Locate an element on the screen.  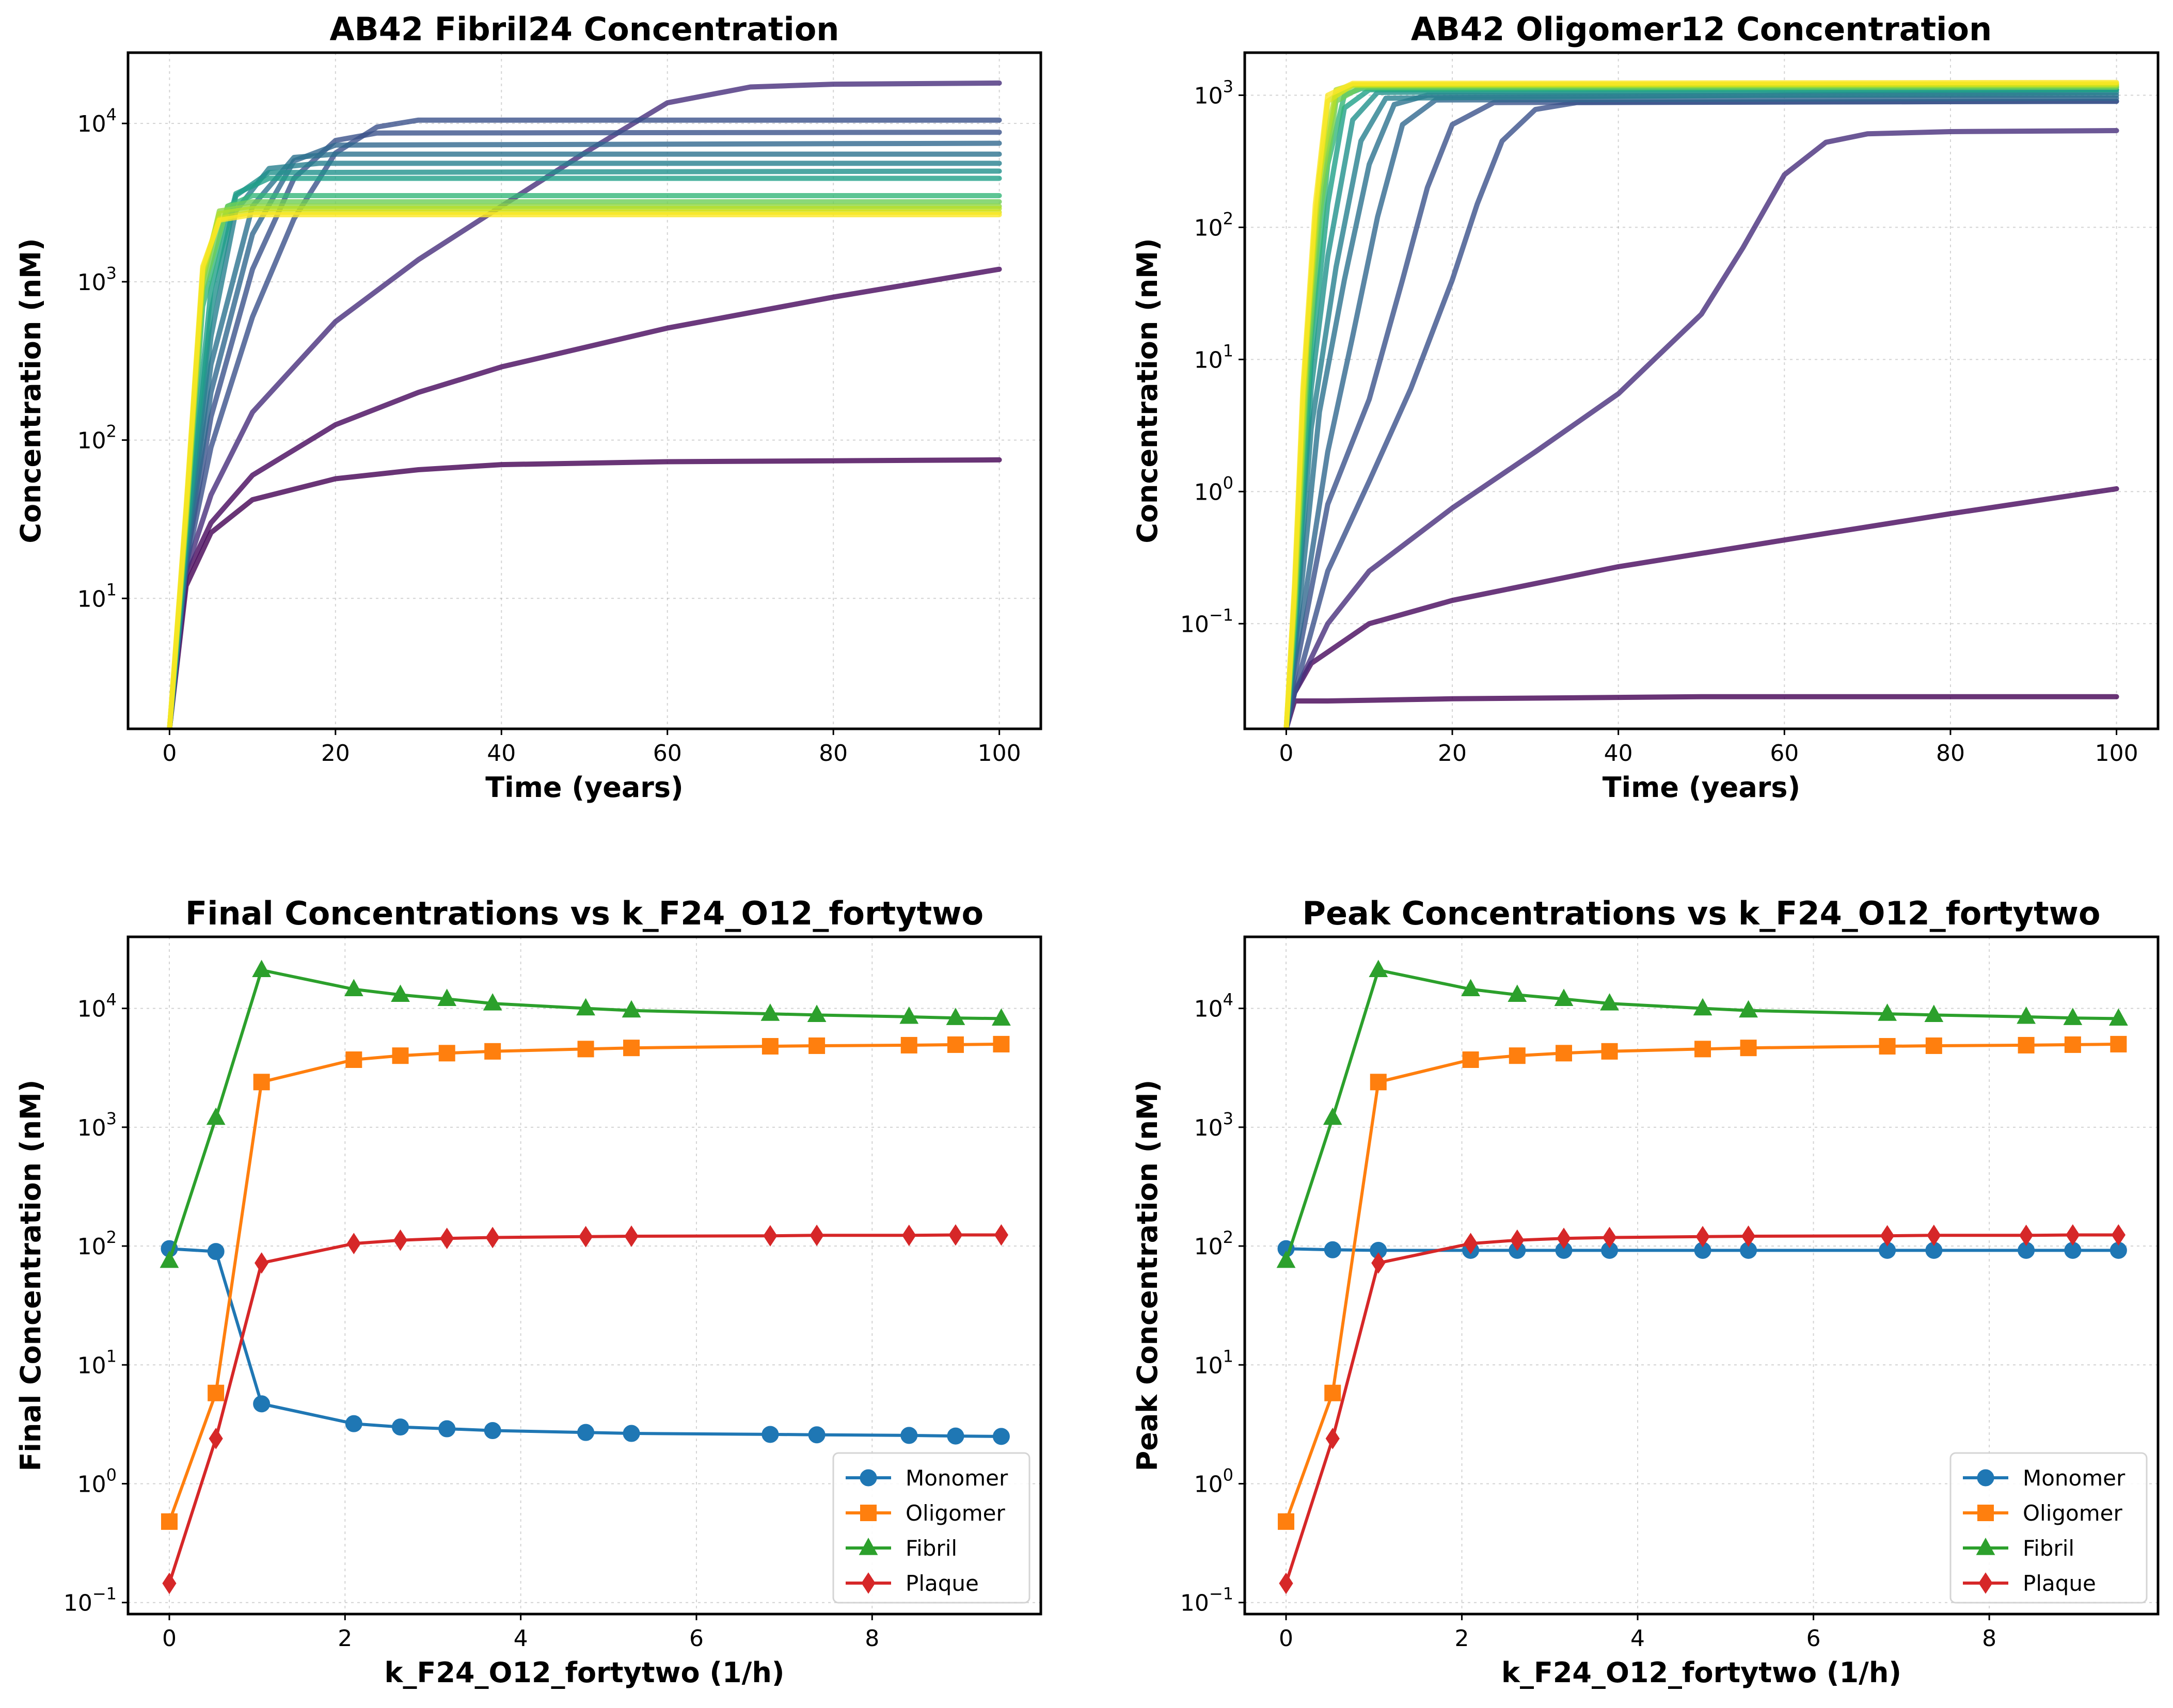
y-tick-label: 10¹ is located at coordinates (1213, 357).